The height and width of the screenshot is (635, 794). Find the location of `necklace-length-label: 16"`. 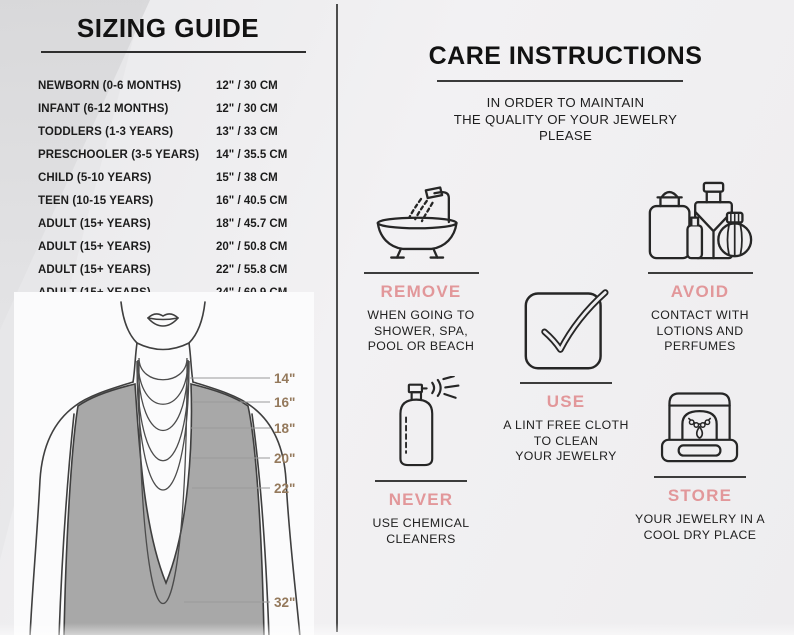

necklace-length-label: 16" is located at coordinates (284, 402).